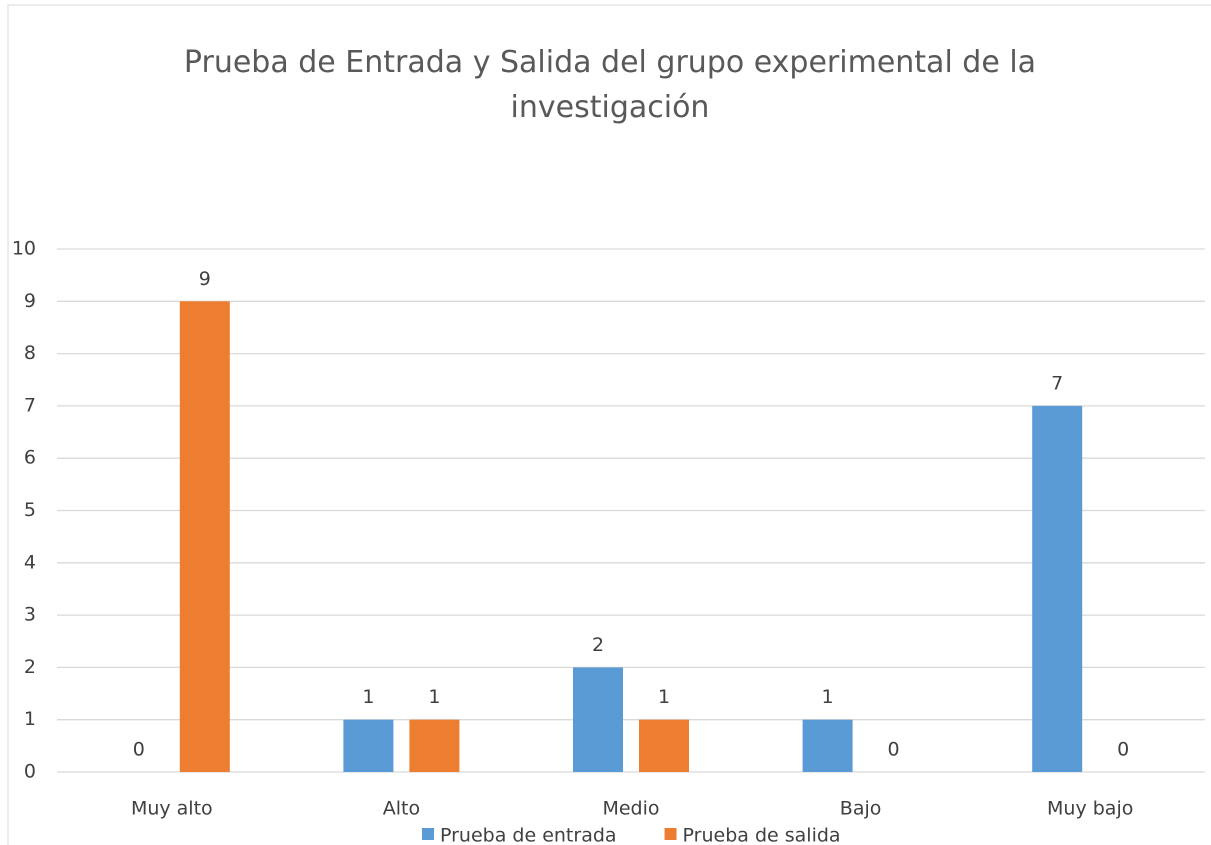 The image size is (1211, 845). Describe the element at coordinates (30, 772) in the screenshot. I see `y-tick-label: 0` at that location.